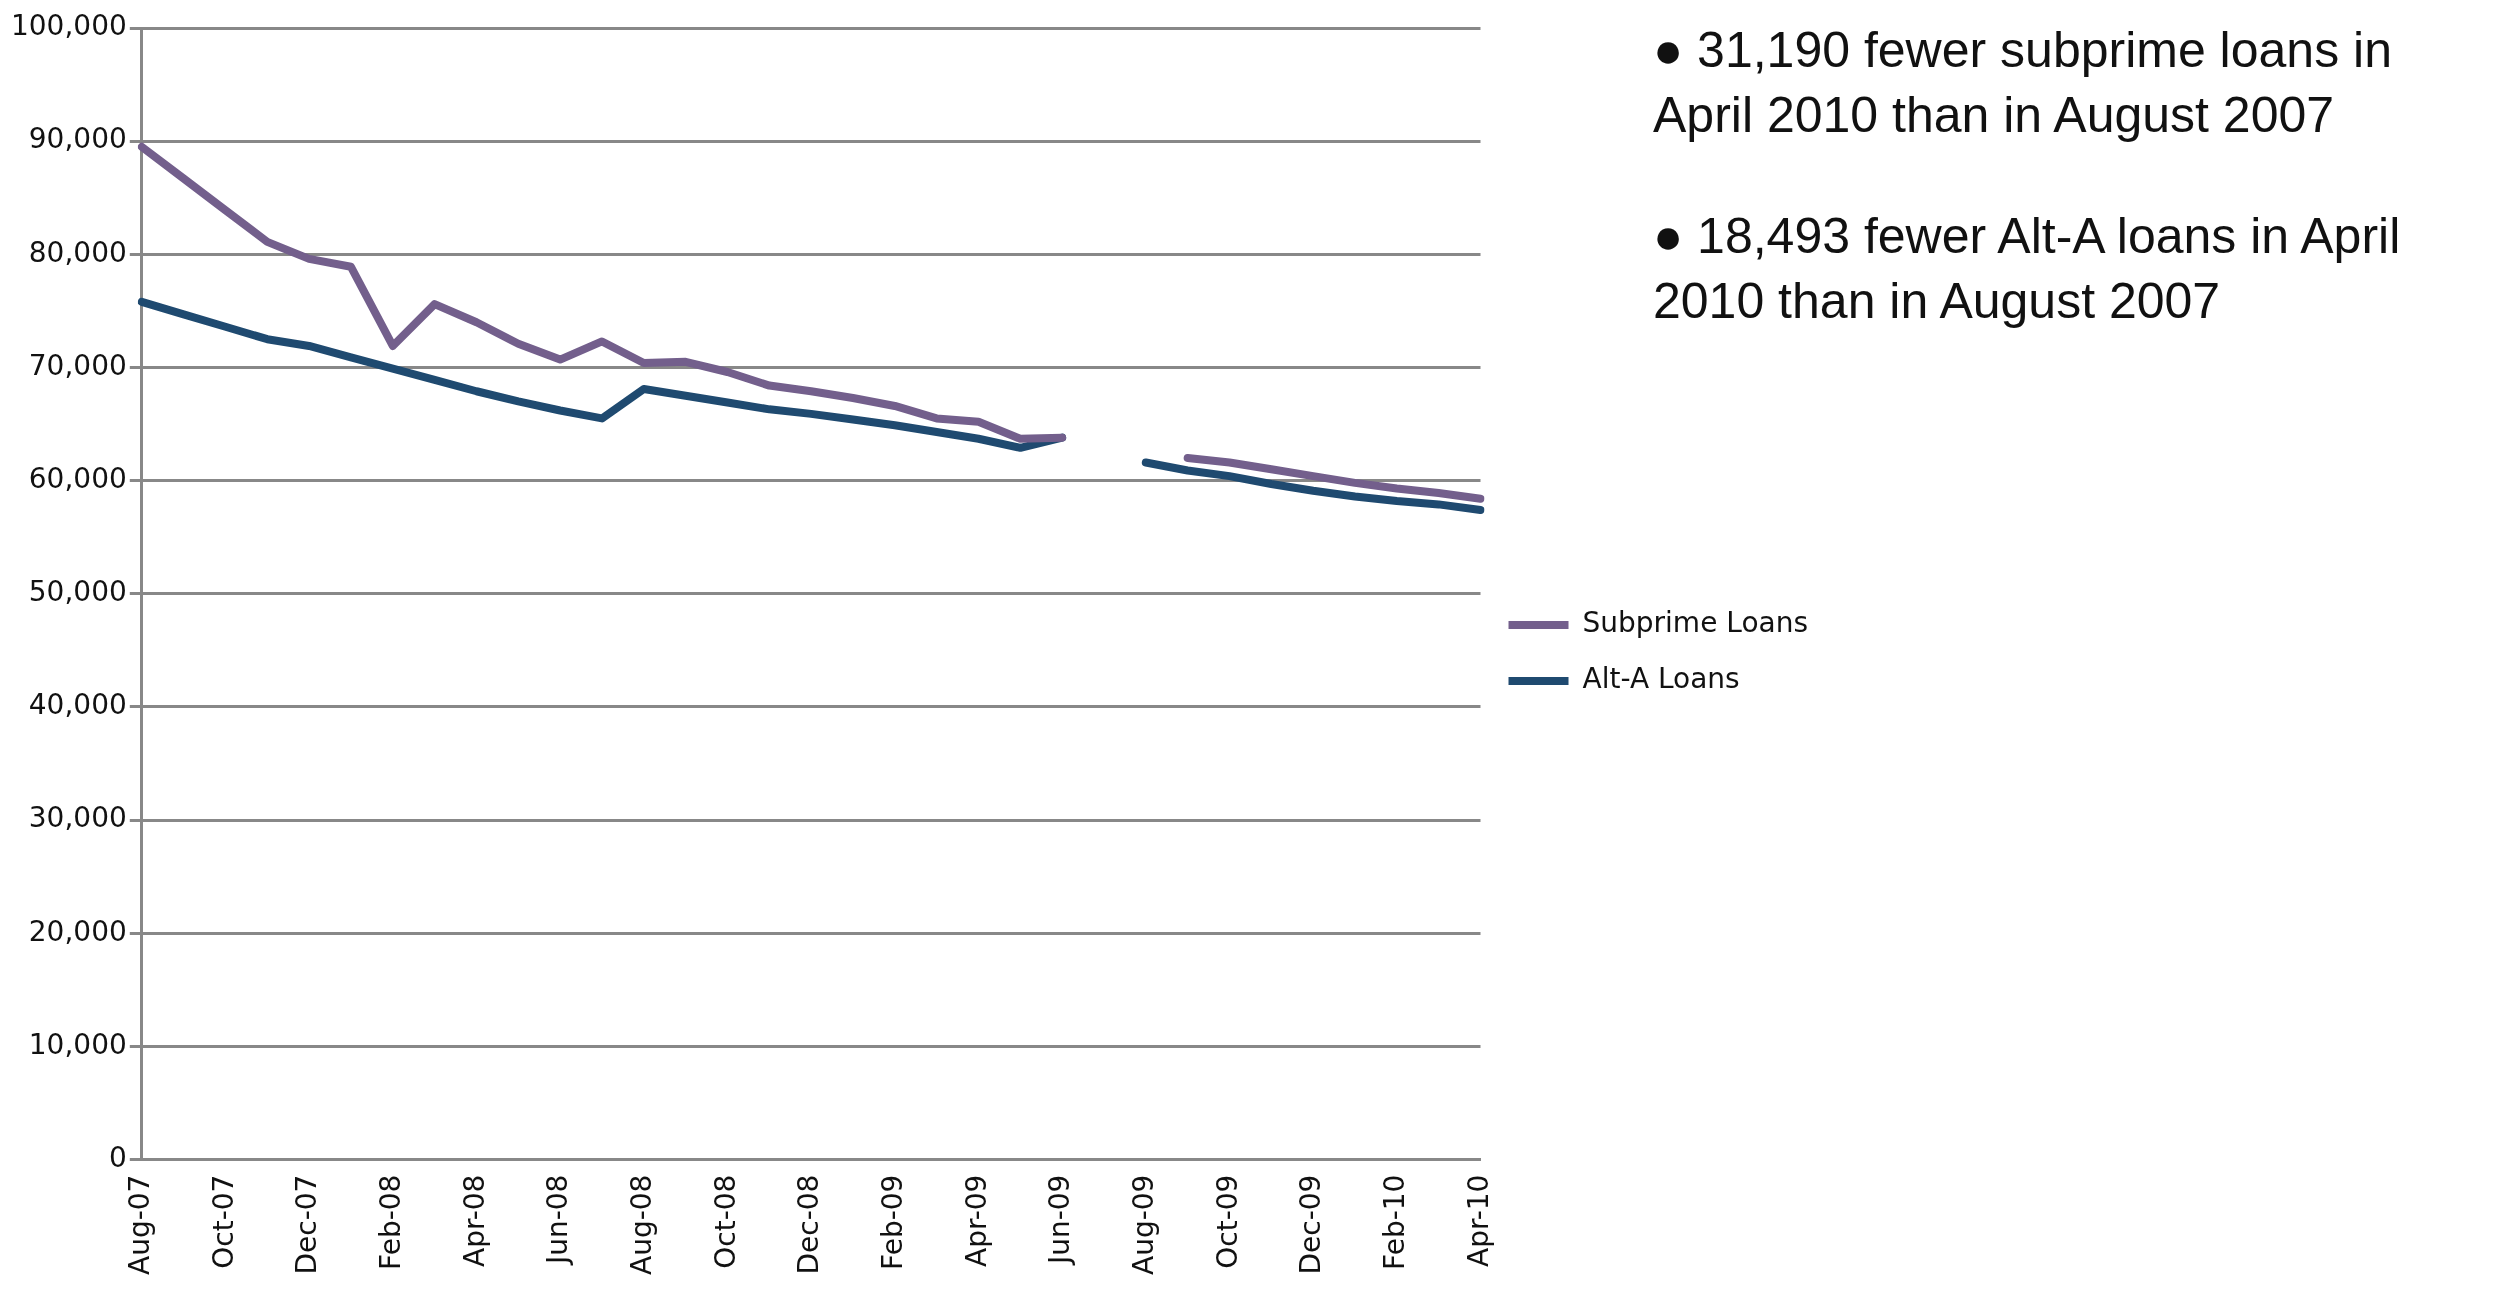 Image resolution: width=2495 pixels, height=1293 pixels. What do you see at coordinates (391, 1222) in the screenshot?
I see `x-tick-label: Feb-08` at bounding box center [391, 1222].